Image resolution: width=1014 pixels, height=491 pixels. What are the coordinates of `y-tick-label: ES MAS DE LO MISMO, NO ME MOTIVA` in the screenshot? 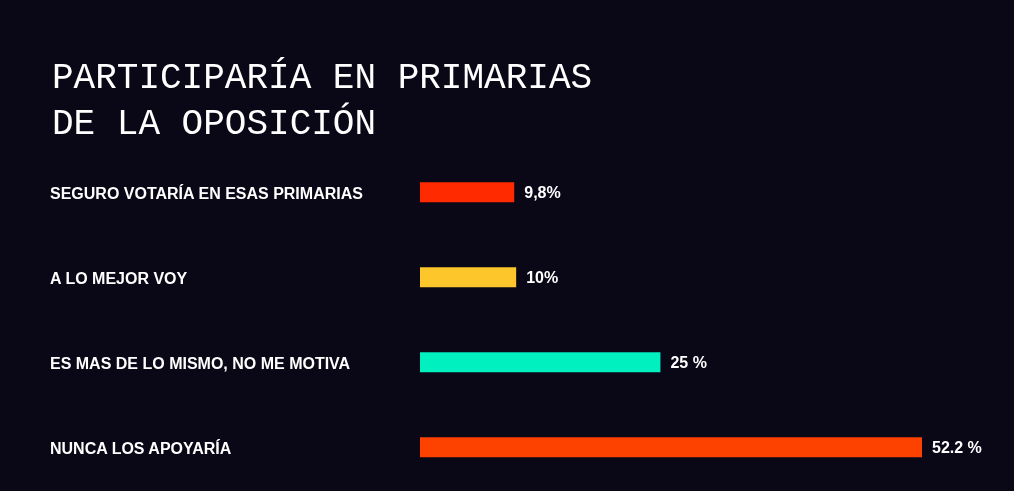 It's located at (200, 363).